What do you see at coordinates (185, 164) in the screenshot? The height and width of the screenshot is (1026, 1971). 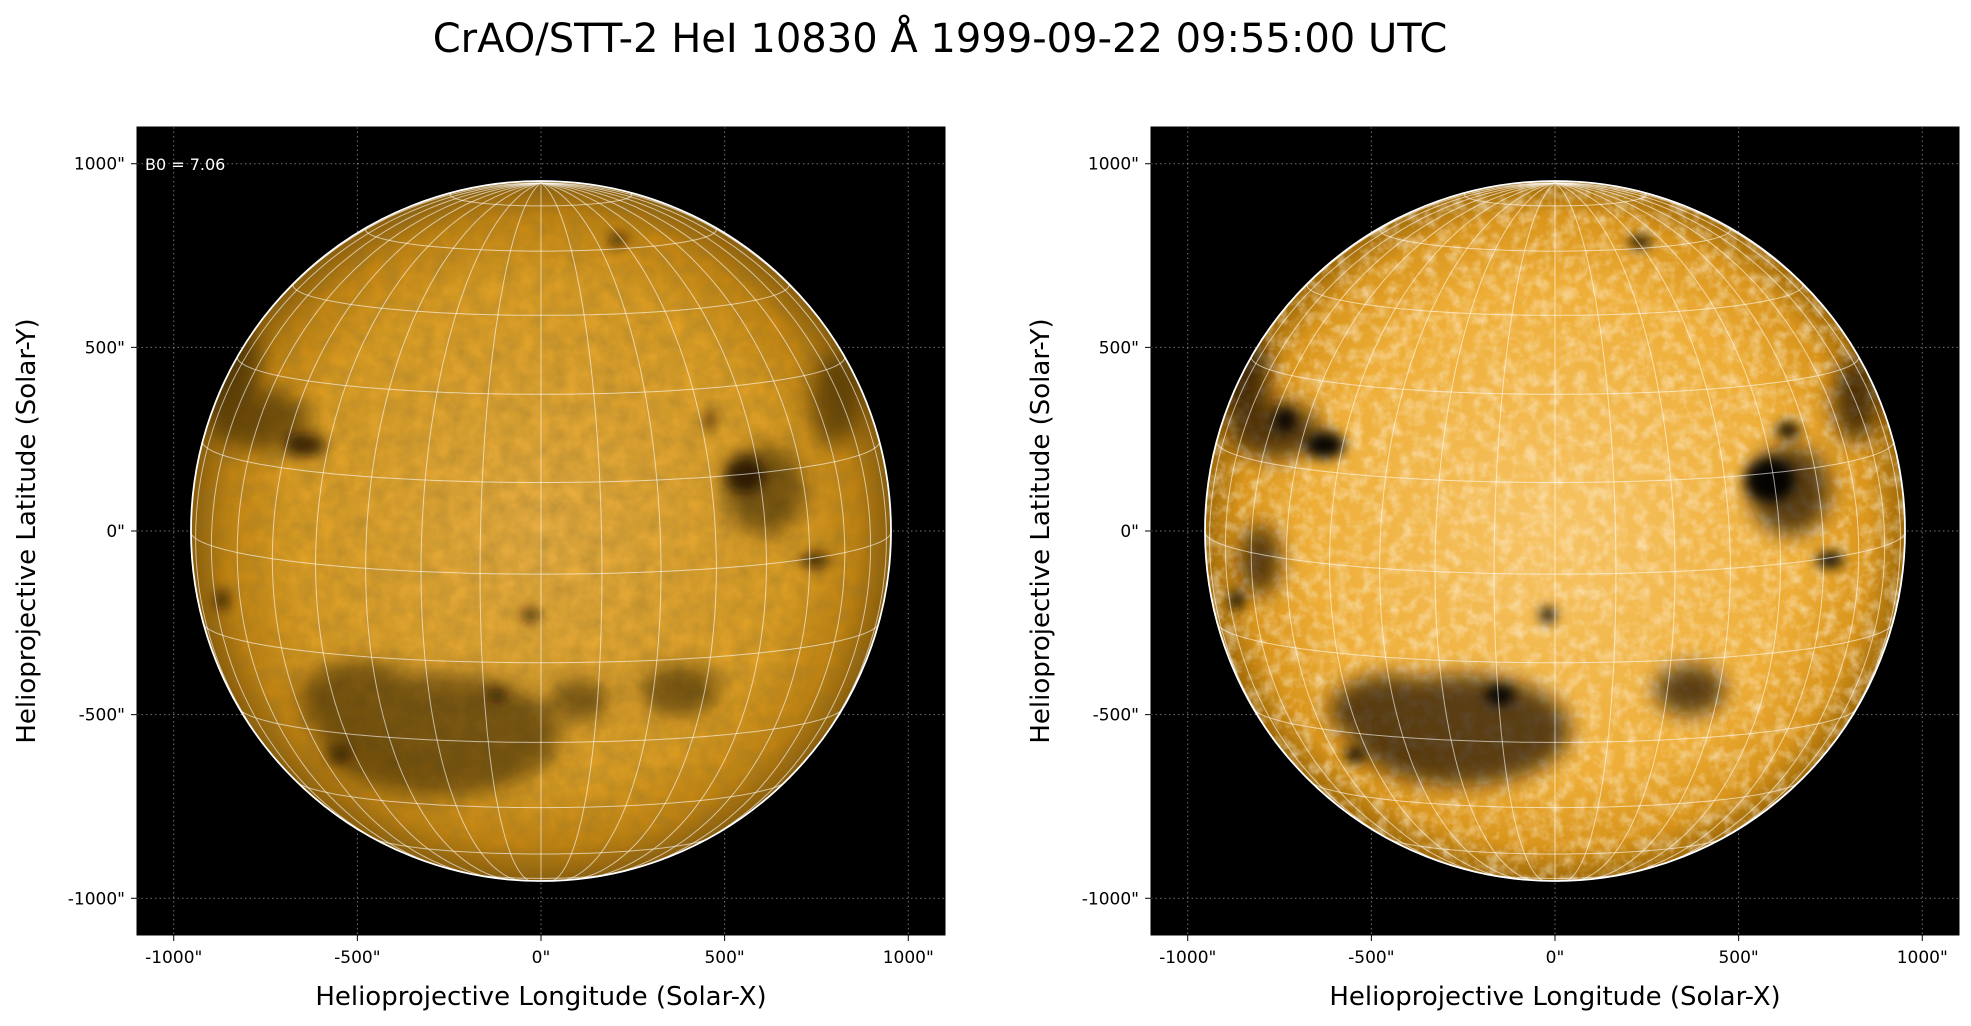 I see `left-annotation: B0 = 7.06` at bounding box center [185, 164].